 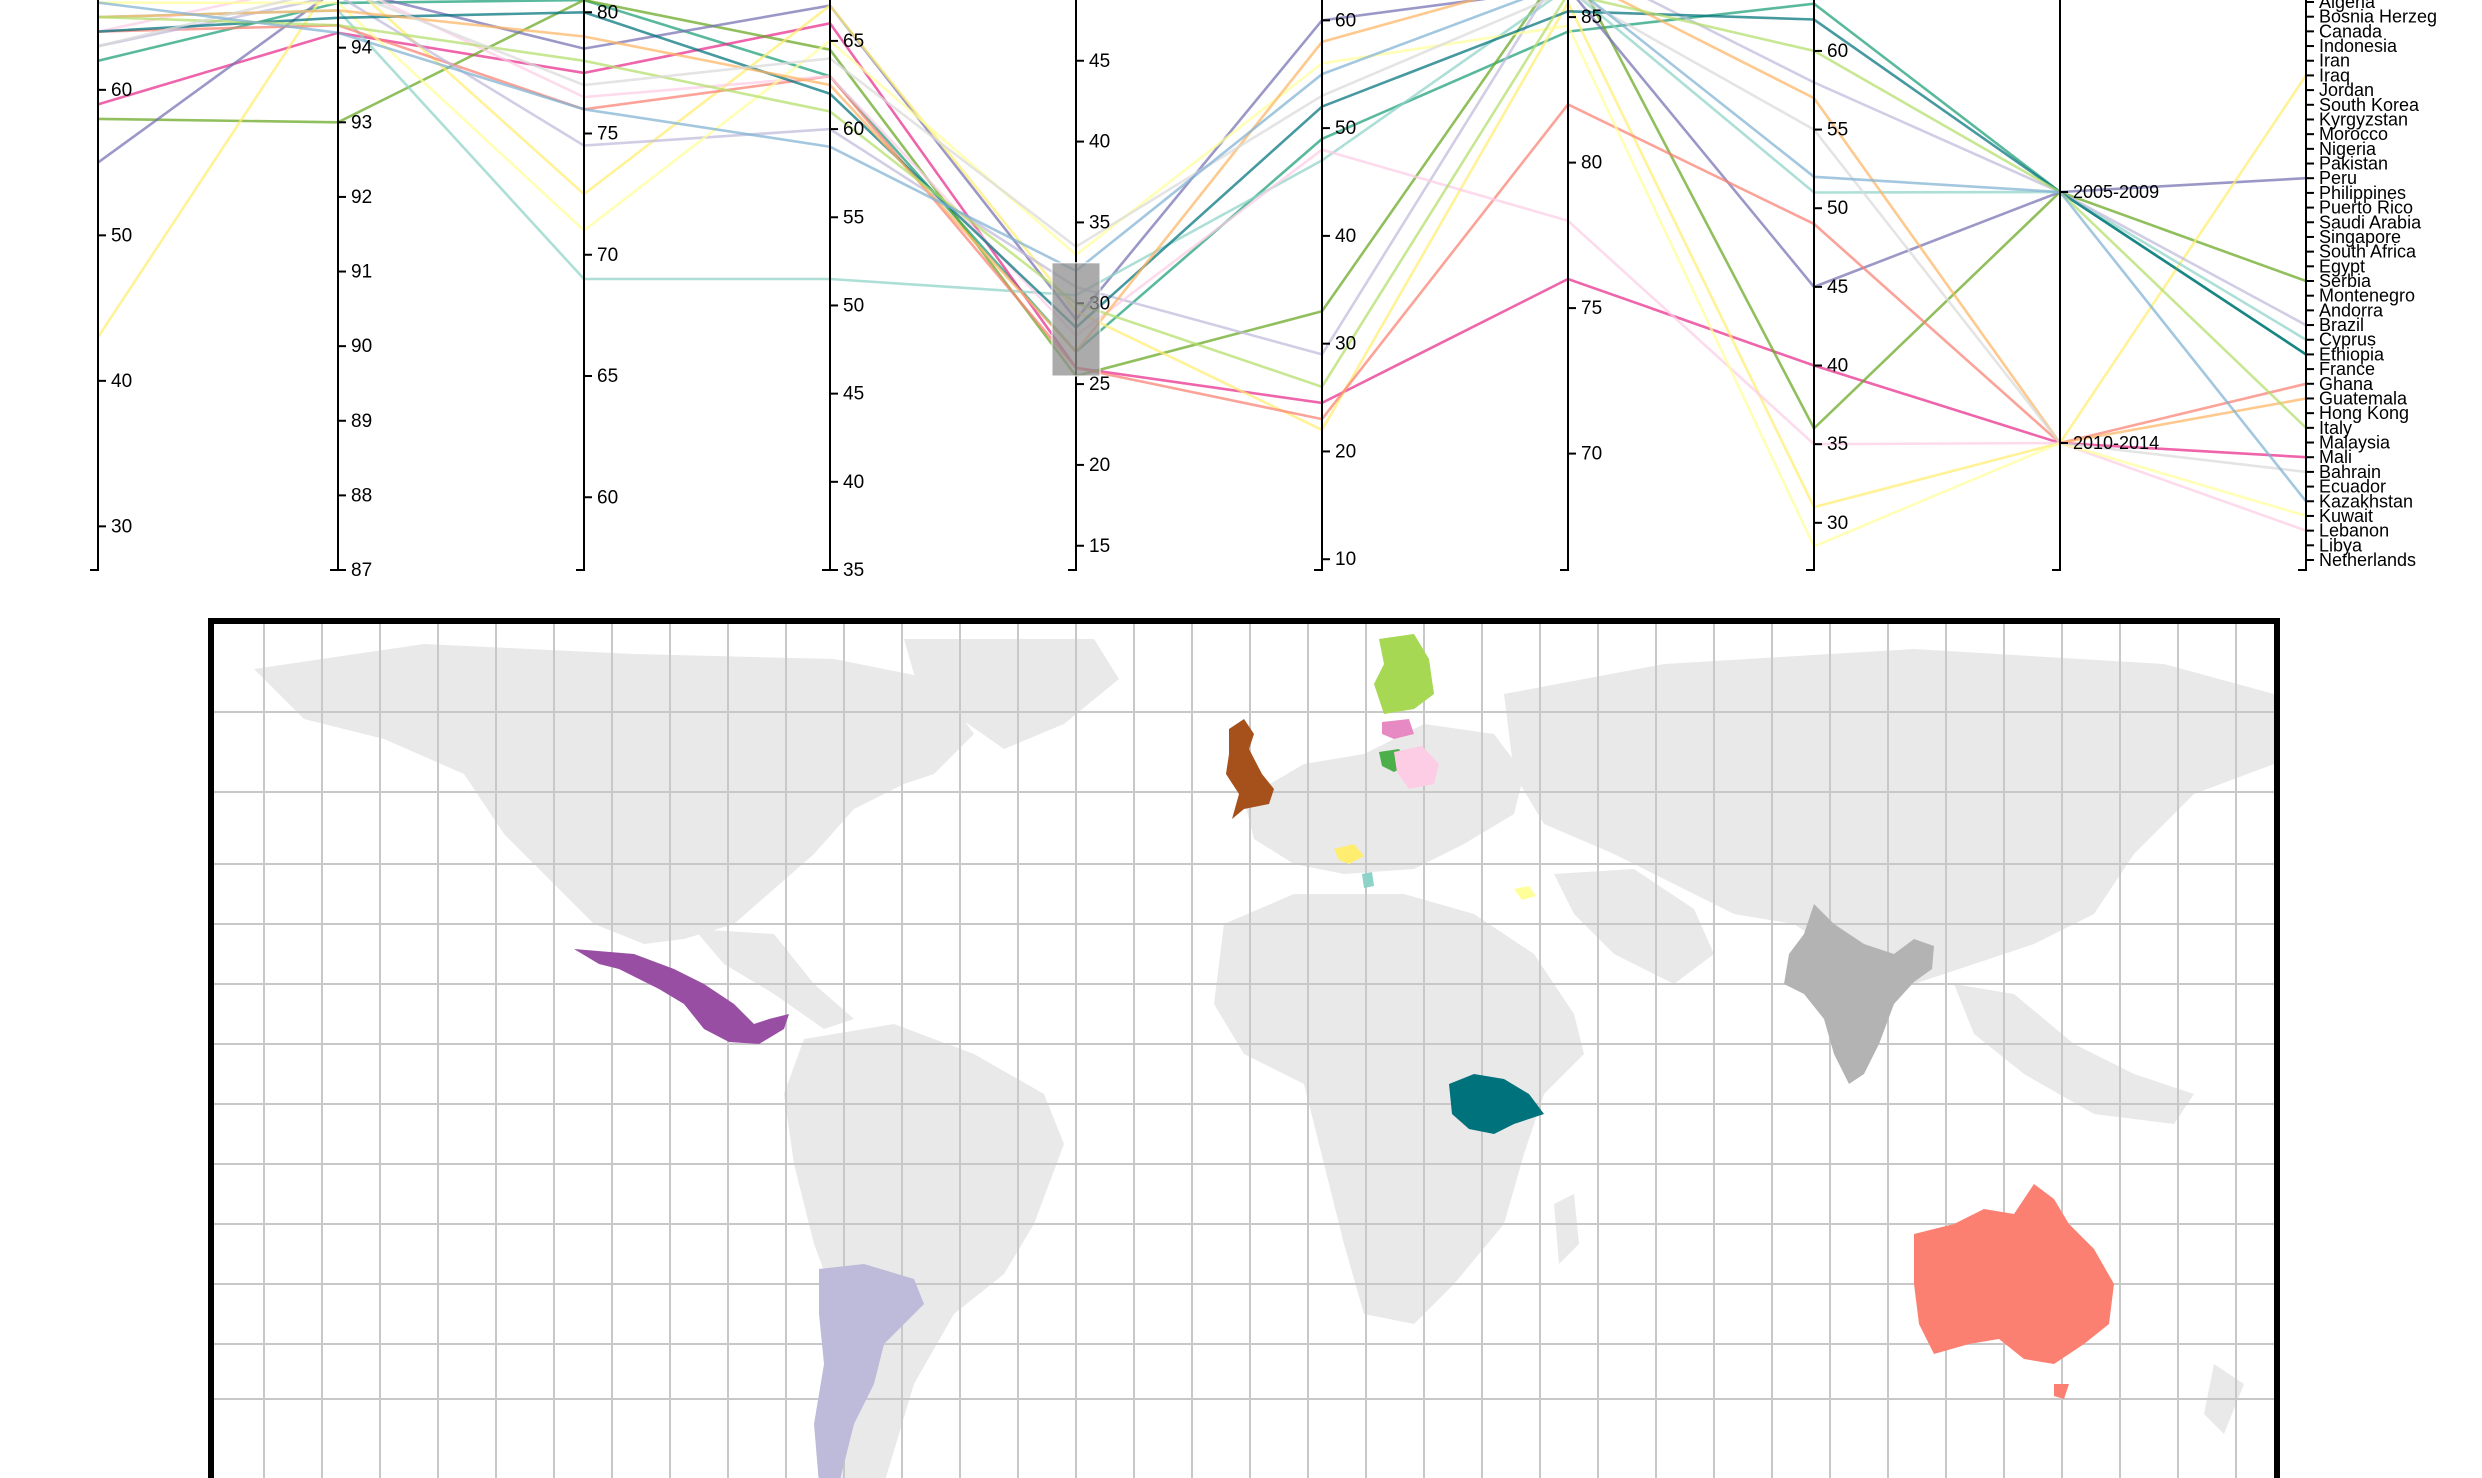 What do you see at coordinates (361, 421) in the screenshot?
I see `tick-label: 89` at bounding box center [361, 421].